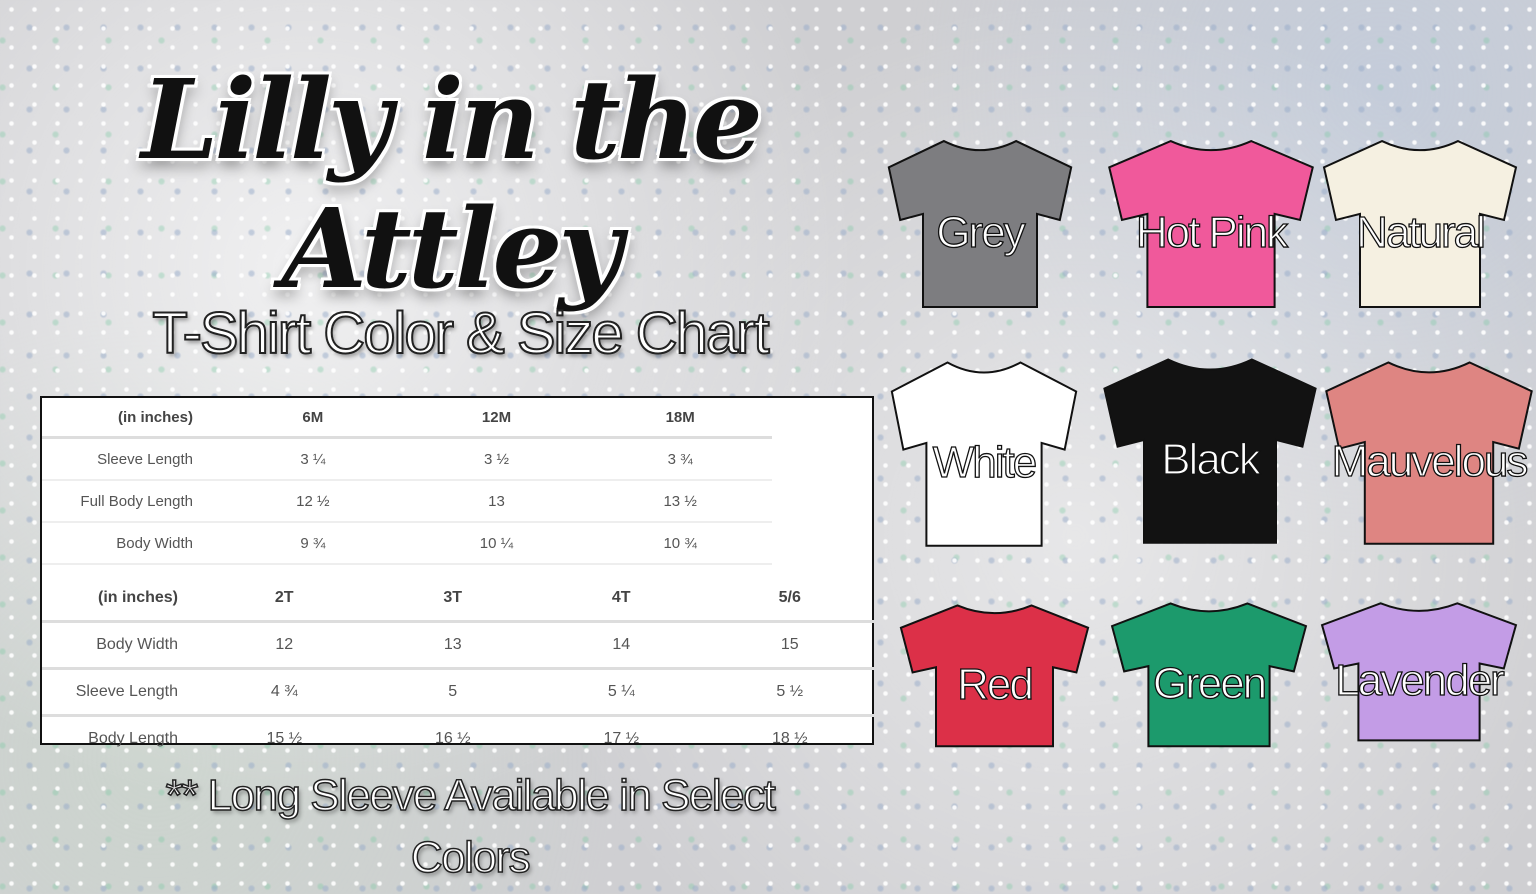  I want to click on row-label: Full Body Length, so click(131, 501).